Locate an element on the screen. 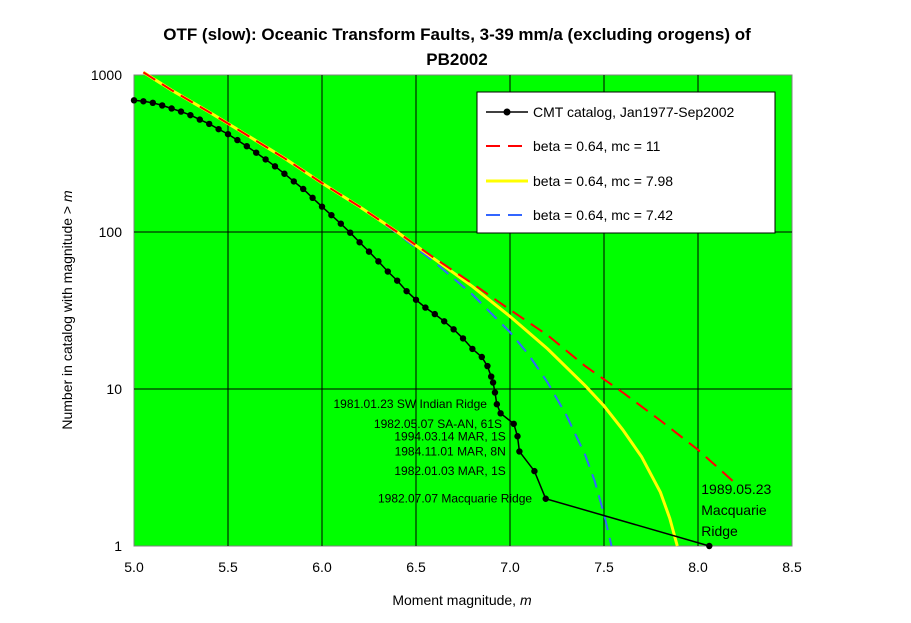 Image resolution: width=911 pixels, height=623 pixels. annotation-label: 1981.01.23 SW Indian Ridge is located at coordinates (411, 404).